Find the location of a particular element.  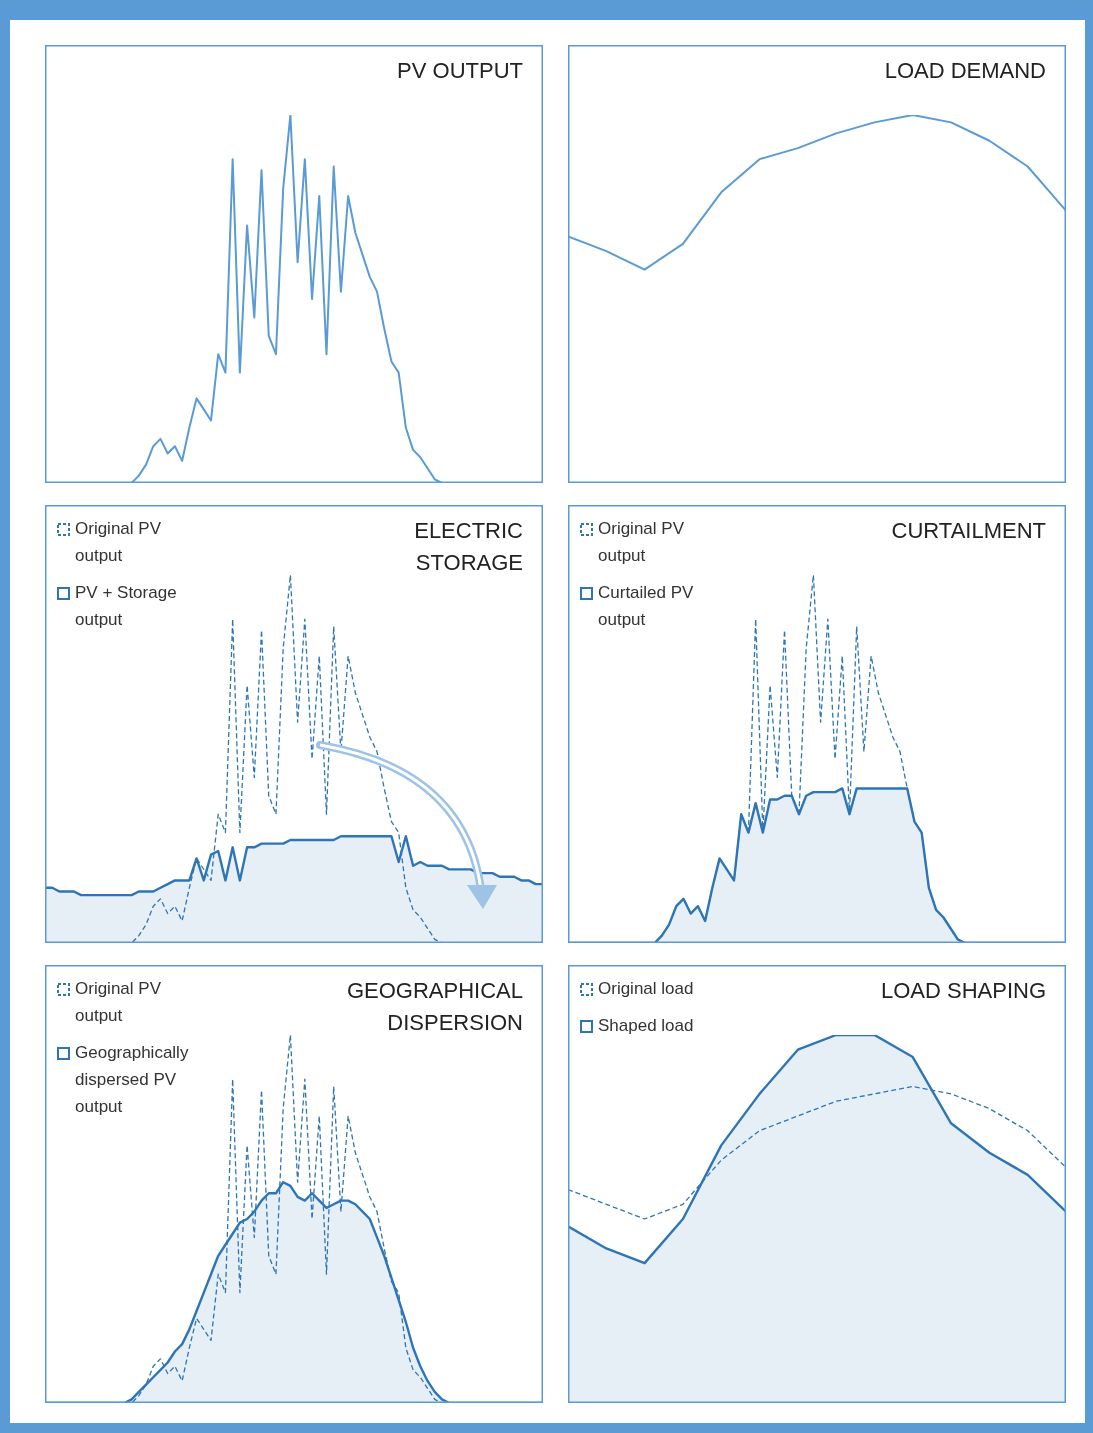

legend-label: Original load is located at coordinates (646, 989).